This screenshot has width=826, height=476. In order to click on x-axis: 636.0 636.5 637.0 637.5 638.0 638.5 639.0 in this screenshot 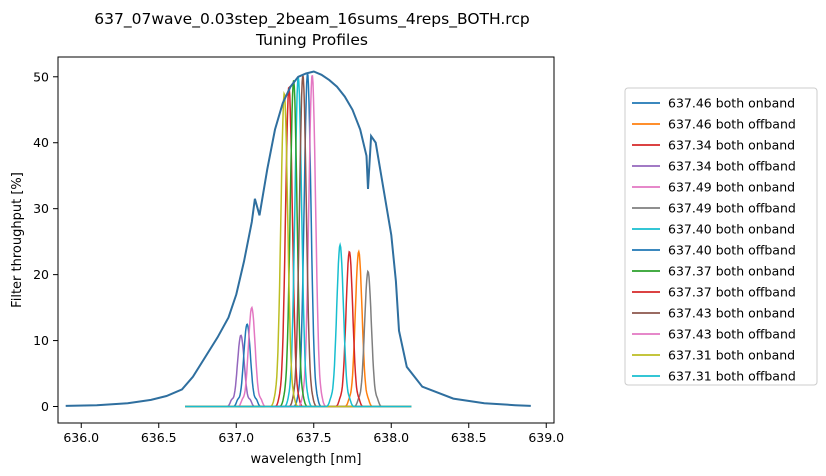, I will do `click(313, 434)`.